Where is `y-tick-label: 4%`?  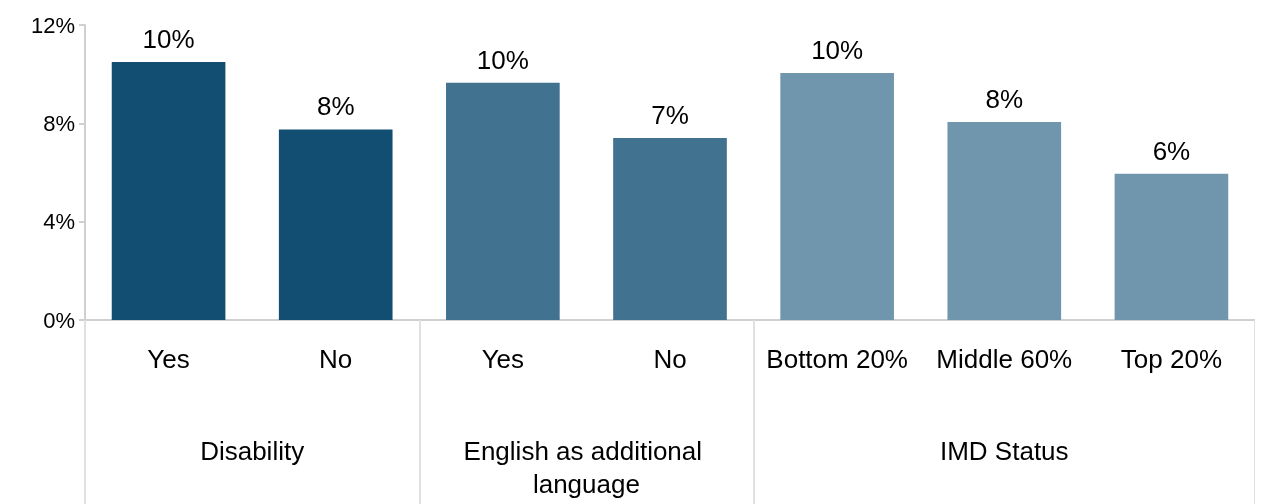 y-tick-label: 4% is located at coordinates (59, 222).